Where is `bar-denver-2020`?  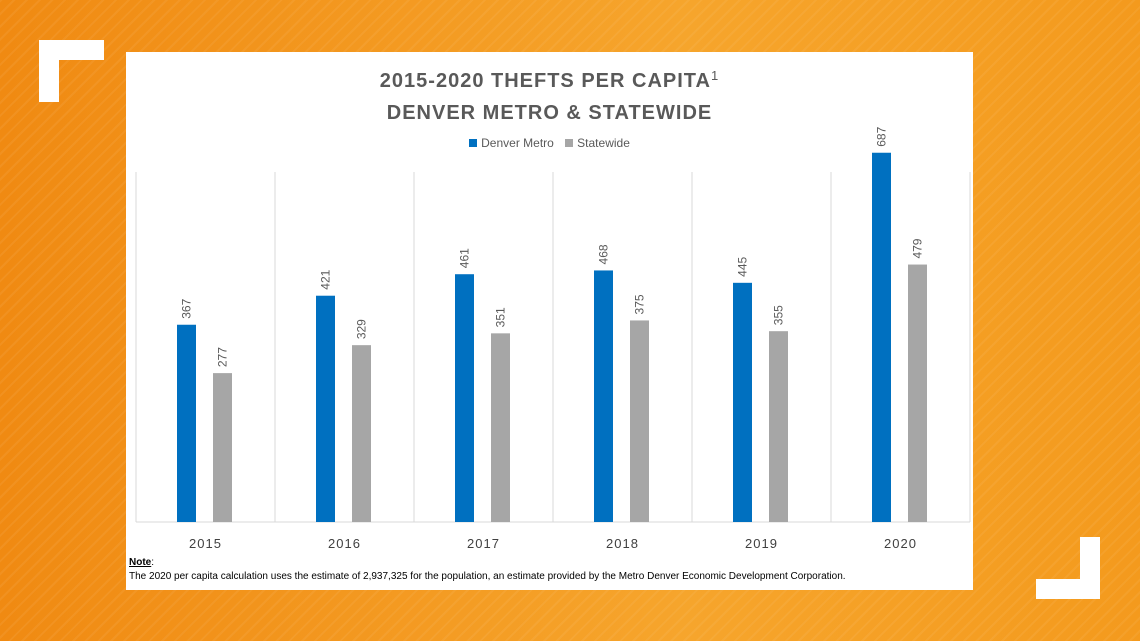 bar-denver-2020 is located at coordinates (881, 337).